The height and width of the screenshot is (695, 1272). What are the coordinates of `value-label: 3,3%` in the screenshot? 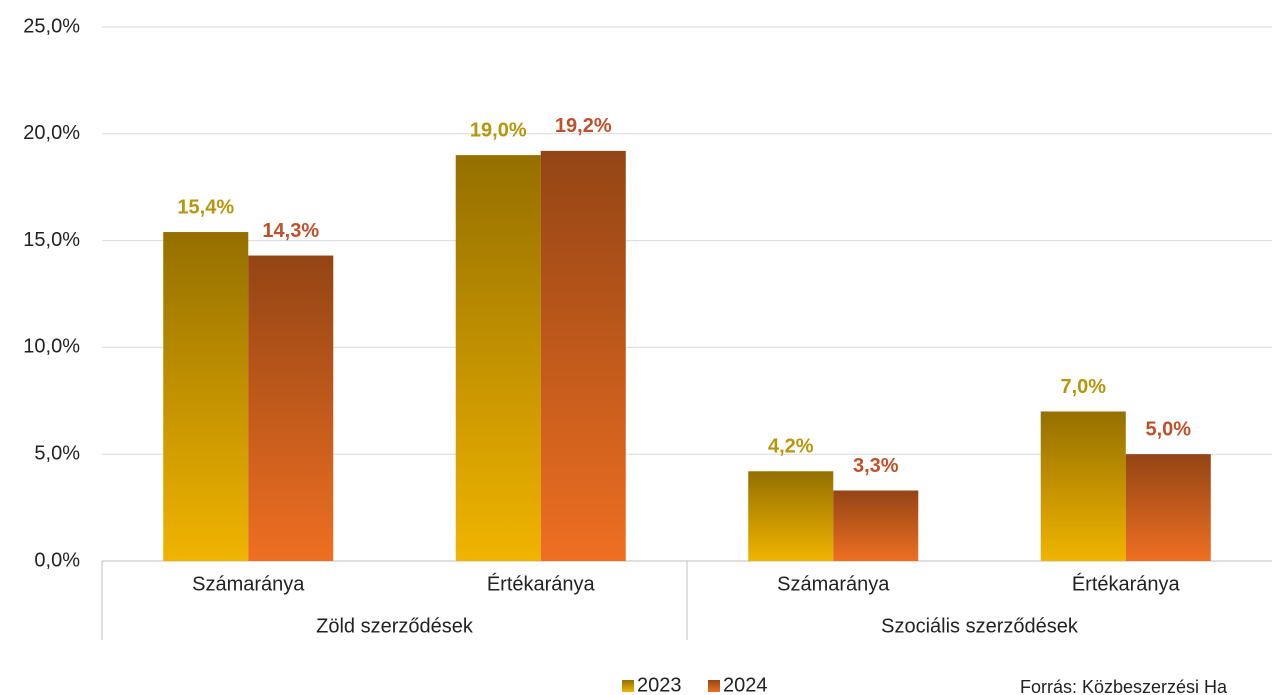 It's located at (876, 466).